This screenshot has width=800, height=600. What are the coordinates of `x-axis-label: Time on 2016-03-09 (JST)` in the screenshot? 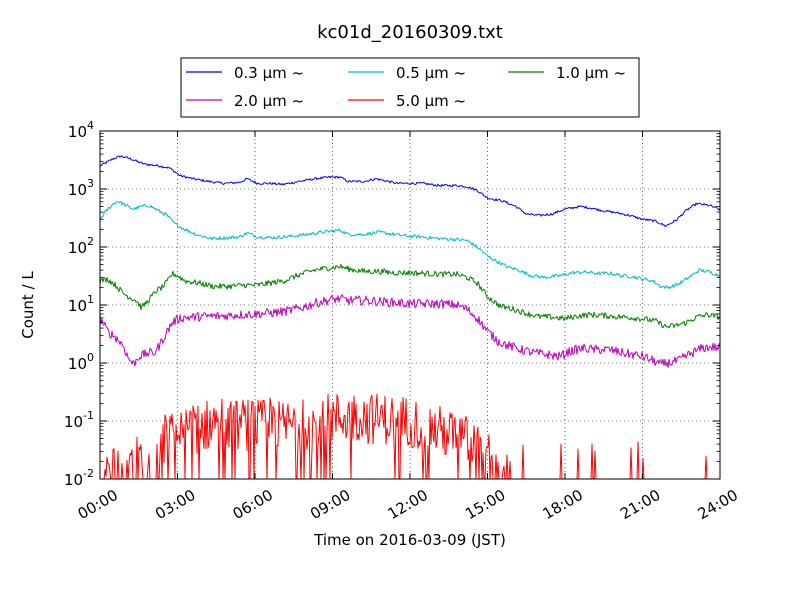 It's located at (409, 540).